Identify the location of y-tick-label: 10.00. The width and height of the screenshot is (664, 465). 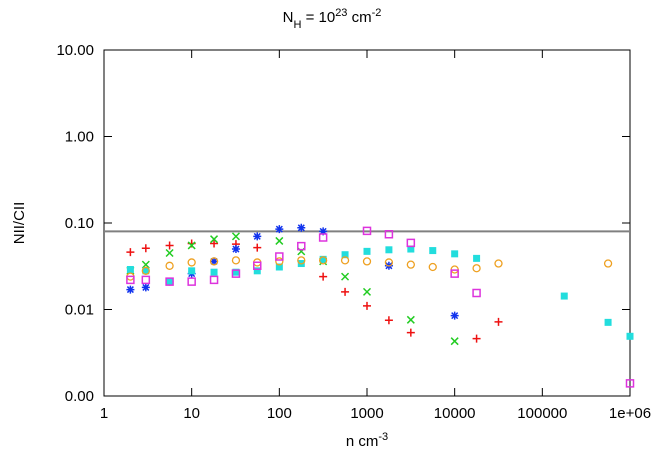
(75, 50).